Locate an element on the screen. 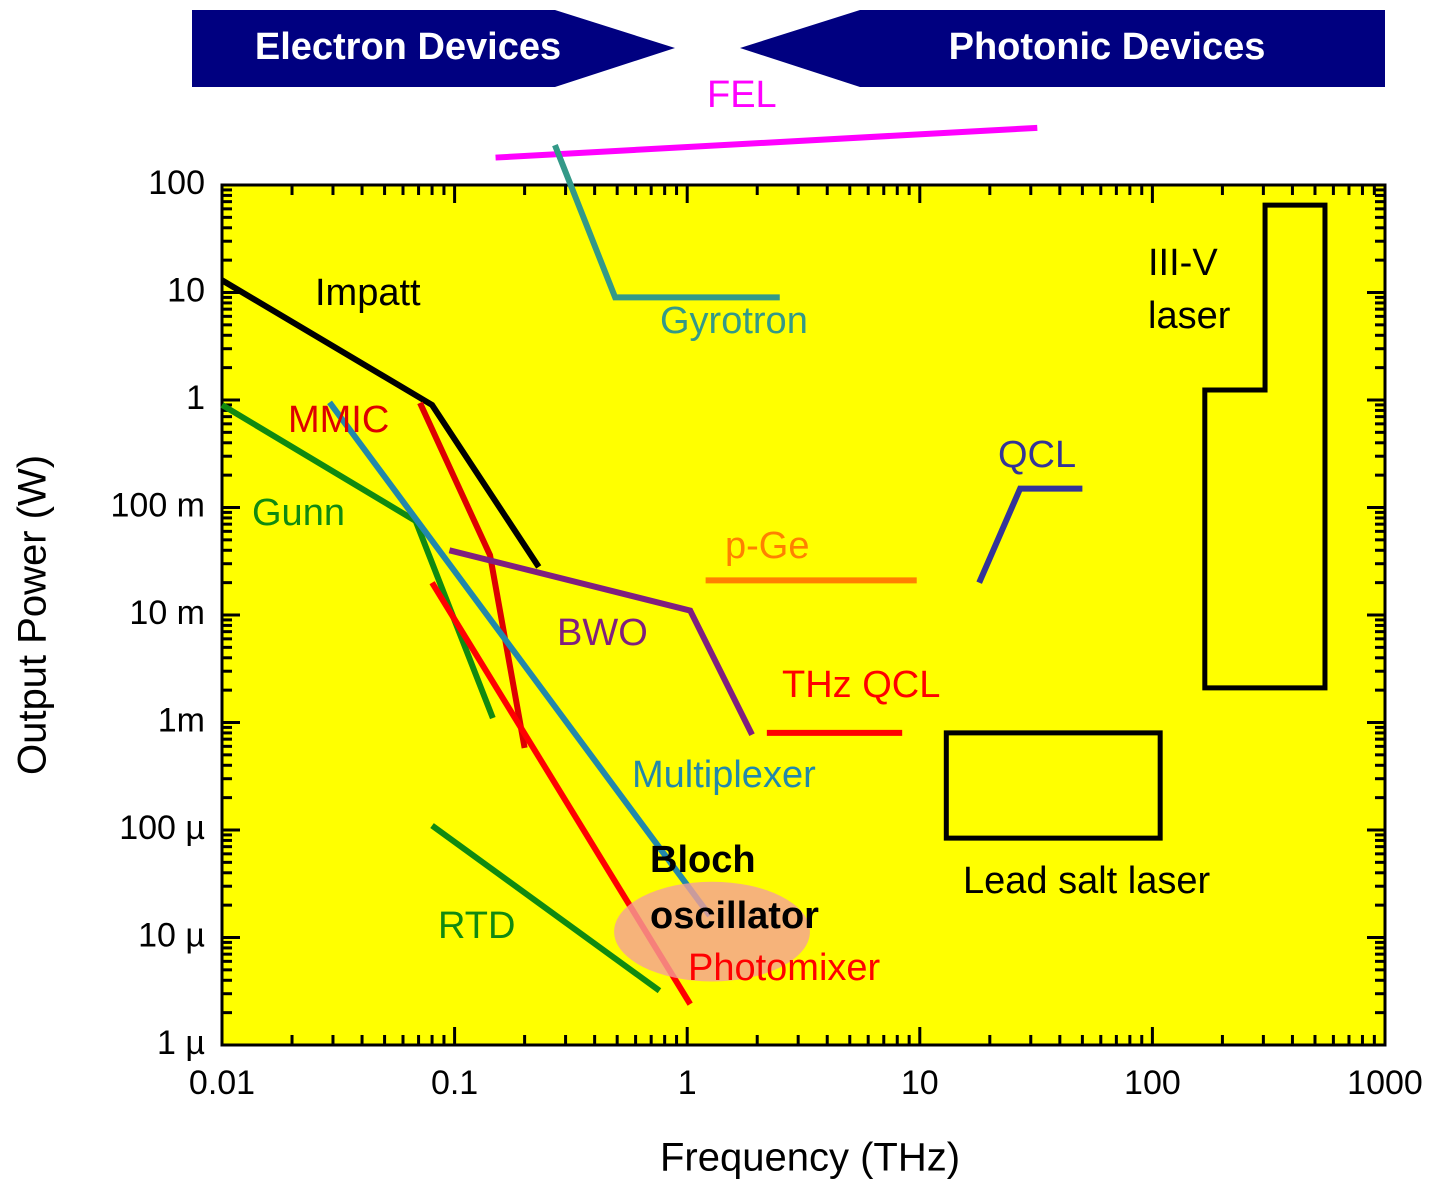 This screenshot has height=1188, width=1452. series-label: RTD is located at coordinates (476, 926).